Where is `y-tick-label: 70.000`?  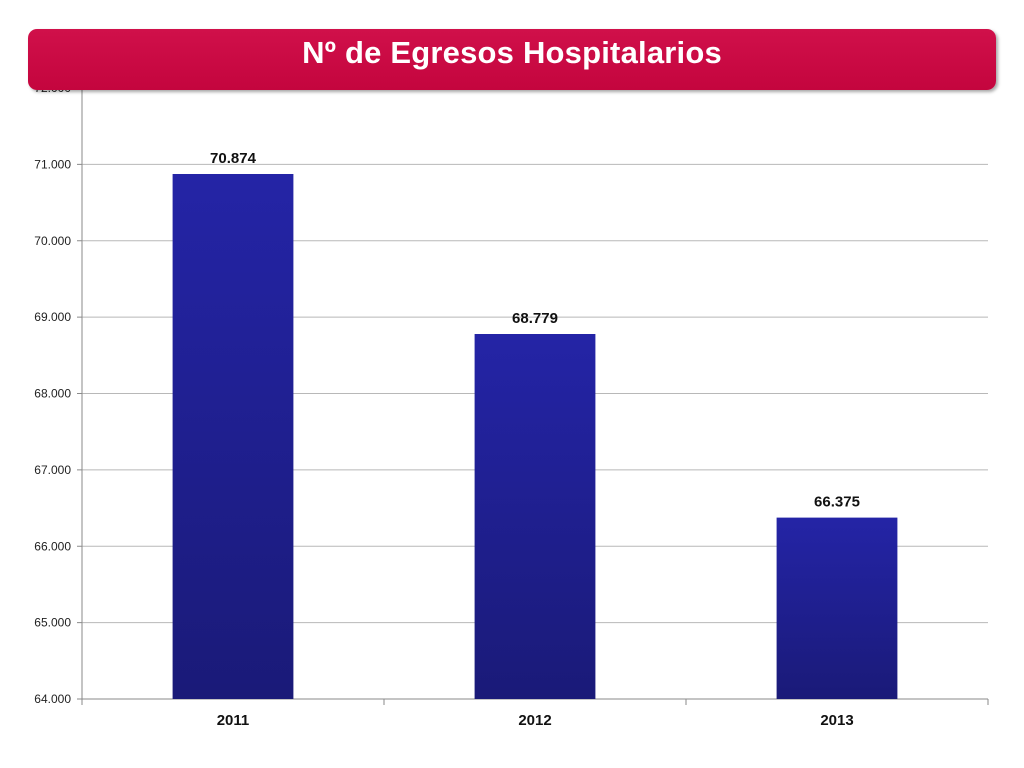 y-tick-label: 70.000 is located at coordinates (52, 241).